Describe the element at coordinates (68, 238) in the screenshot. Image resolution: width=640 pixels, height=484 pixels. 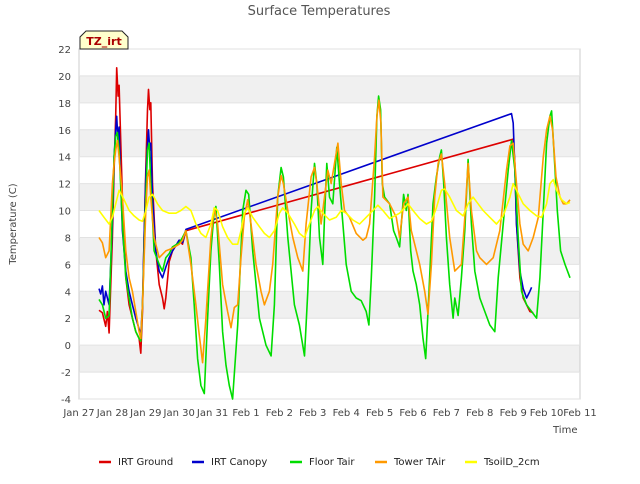
I see `y-tick-label: 8` at that location.